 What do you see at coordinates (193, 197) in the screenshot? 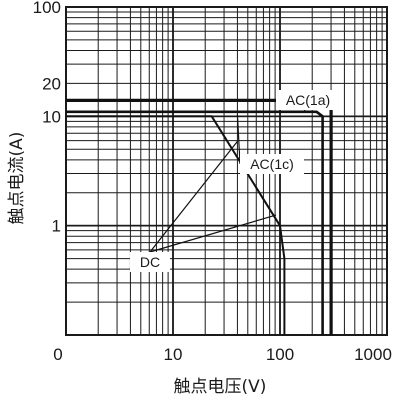
I see `callout-leader-dc` at bounding box center [193, 197].